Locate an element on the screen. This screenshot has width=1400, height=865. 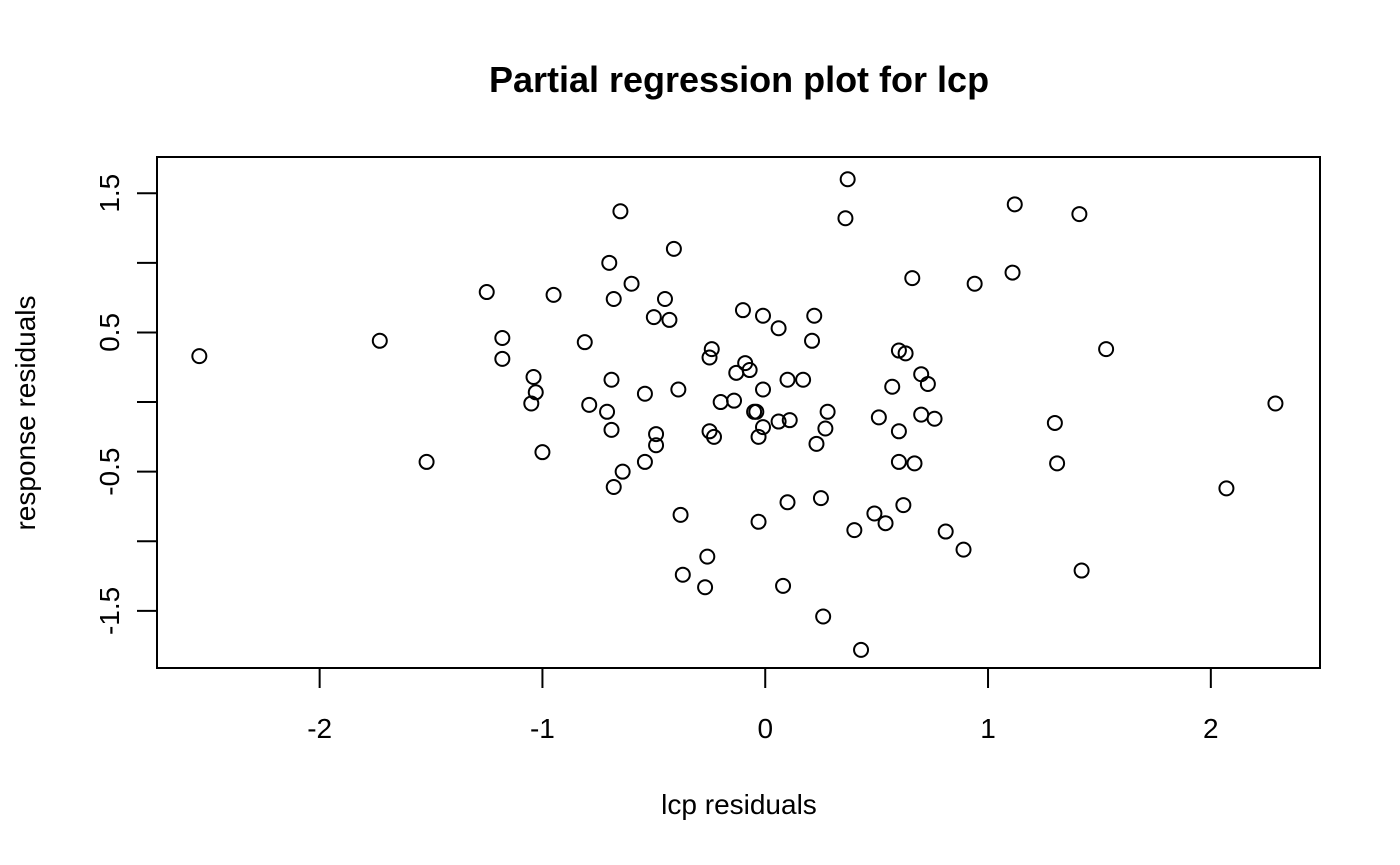
x-tick-label: -1 is located at coordinates (542, 728).